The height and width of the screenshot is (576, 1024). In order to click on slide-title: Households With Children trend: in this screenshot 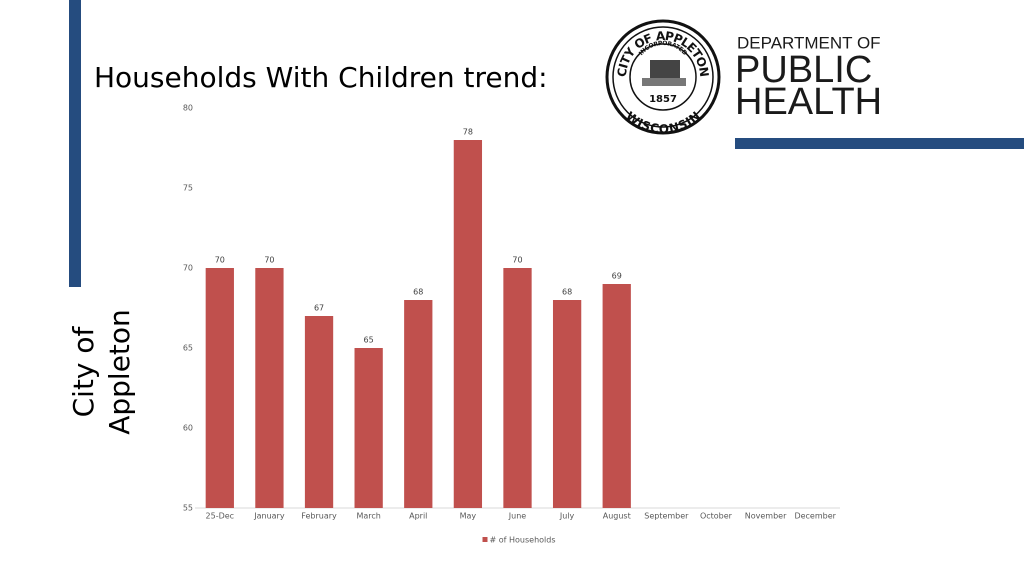, I will do `click(321, 77)`.